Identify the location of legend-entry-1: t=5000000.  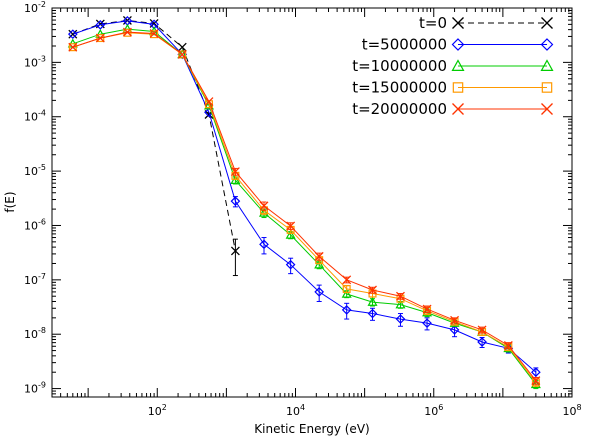
(458, 45).